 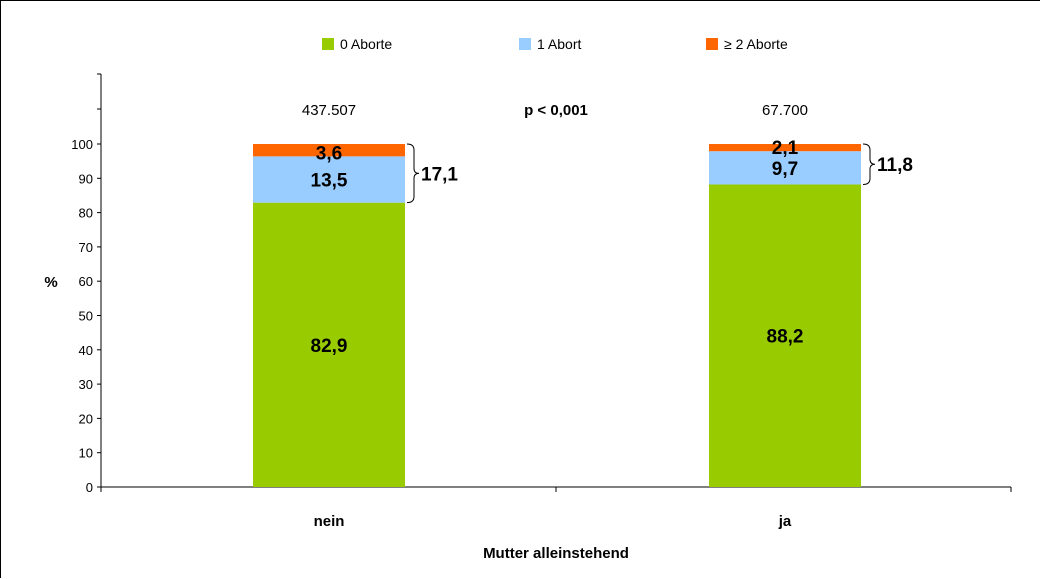 What do you see at coordinates (607, 153) in the screenshot?
I see `annotations: 437.507 17,1 67.700 11,8` at bounding box center [607, 153].